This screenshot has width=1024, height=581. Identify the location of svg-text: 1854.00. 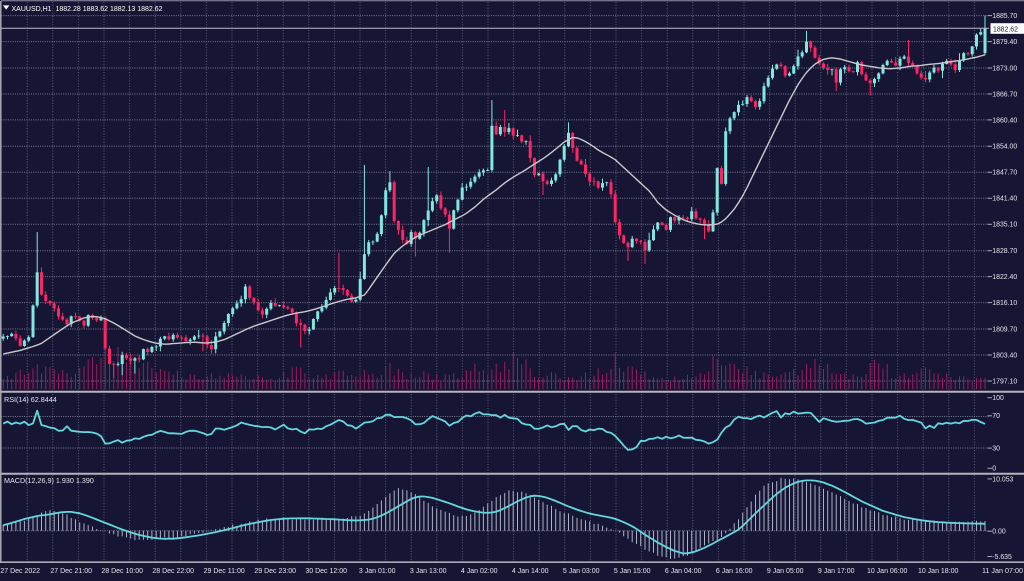
(1004, 147).